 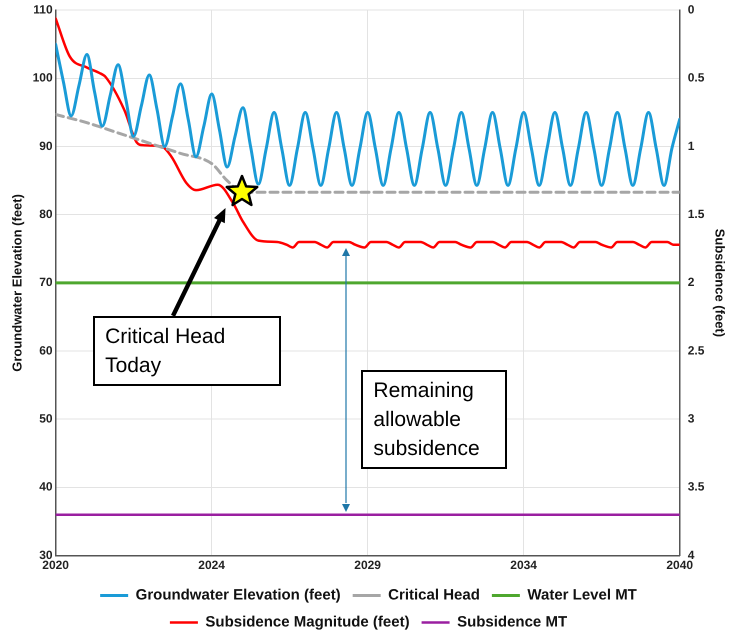 What do you see at coordinates (696, 214) in the screenshot?
I see `y2-tick-label: 1.5` at bounding box center [696, 214].